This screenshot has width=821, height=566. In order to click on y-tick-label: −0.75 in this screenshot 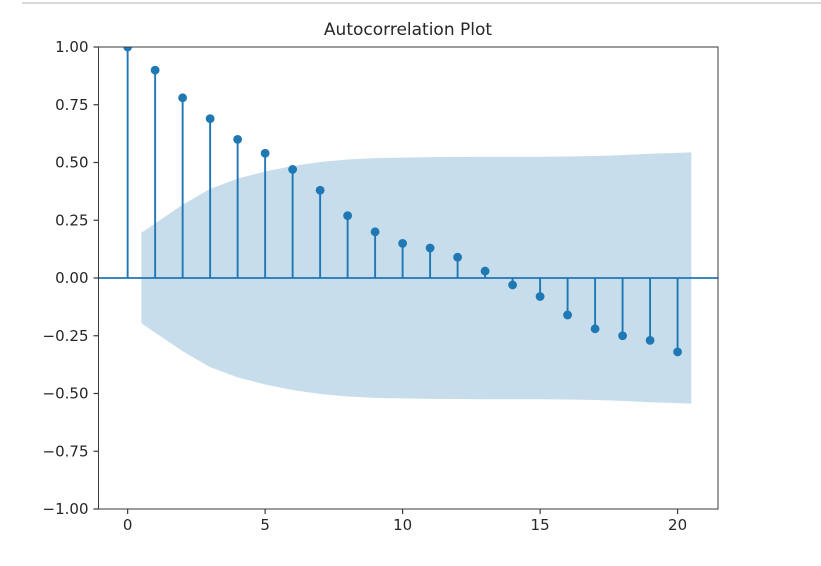, I will do `click(66, 451)`.